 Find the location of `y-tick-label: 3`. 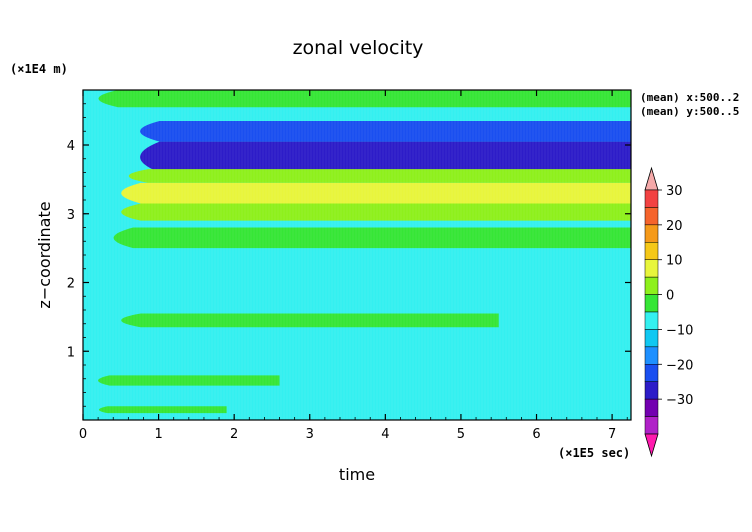

y-tick-label: 3 is located at coordinates (71, 215).